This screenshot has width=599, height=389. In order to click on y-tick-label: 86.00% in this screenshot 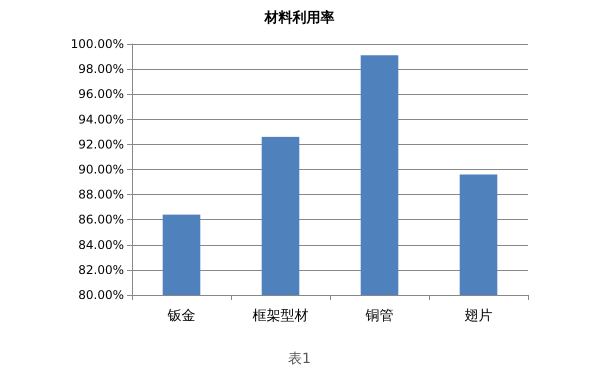, I will do `click(101, 219)`.